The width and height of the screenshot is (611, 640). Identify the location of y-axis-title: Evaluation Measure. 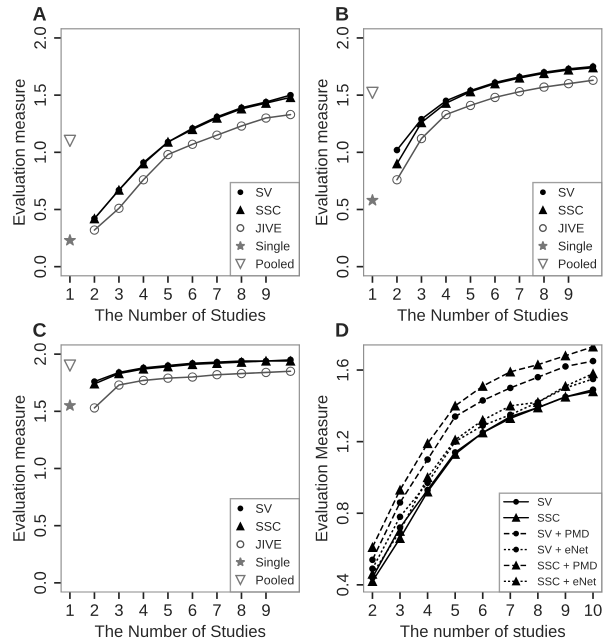
(321, 468).